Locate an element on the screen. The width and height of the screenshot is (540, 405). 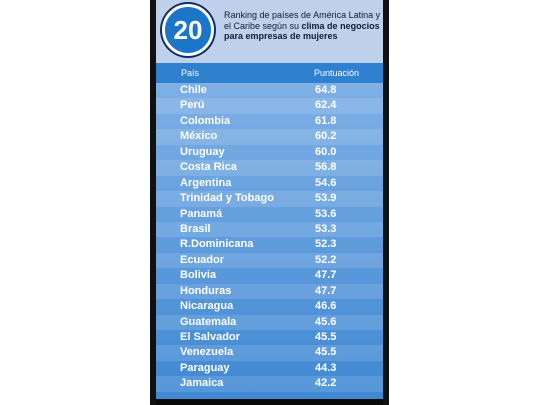
country-cell: R.Dominicana is located at coordinates (217, 244).